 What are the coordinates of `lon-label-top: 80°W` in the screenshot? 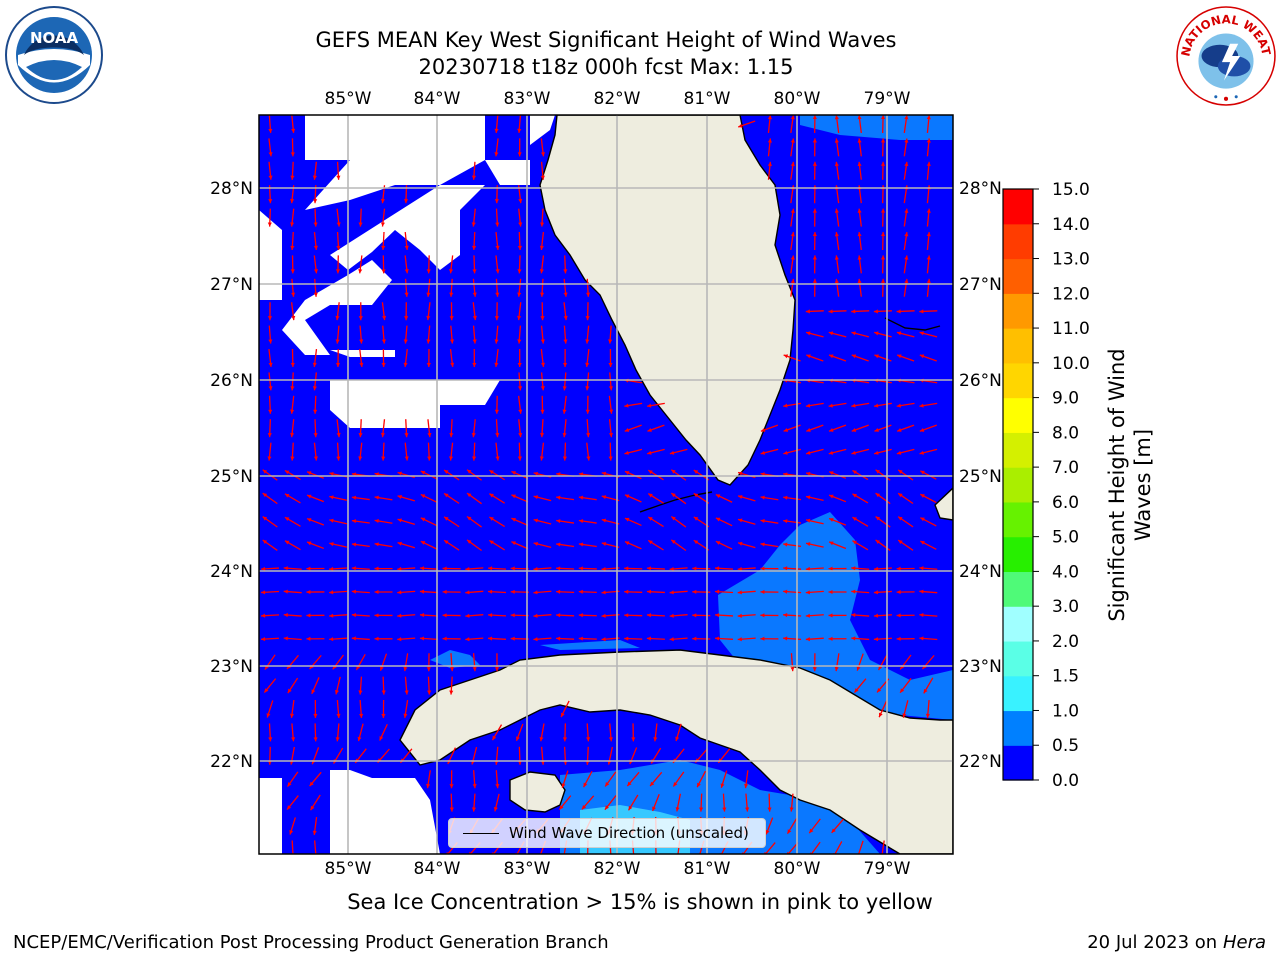 It's located at (797, 99).